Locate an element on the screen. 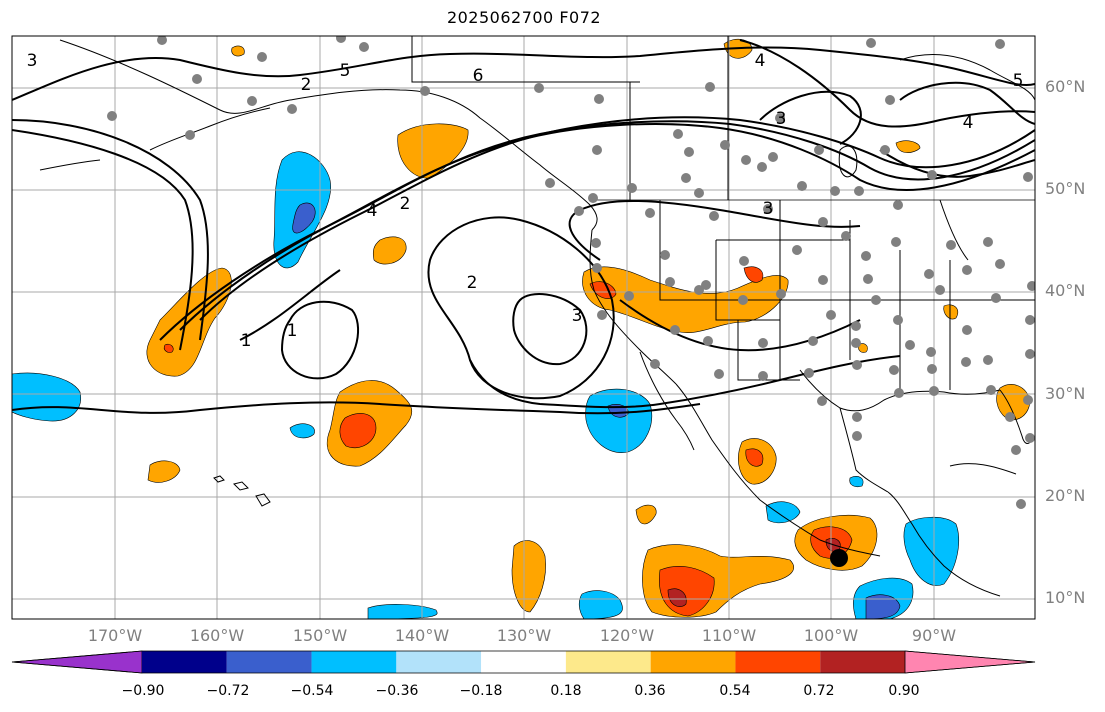 The width and height of the screenshot is (1105, 712). colorbar-tick-label: 0.36 is located at coordinates (650, 691).